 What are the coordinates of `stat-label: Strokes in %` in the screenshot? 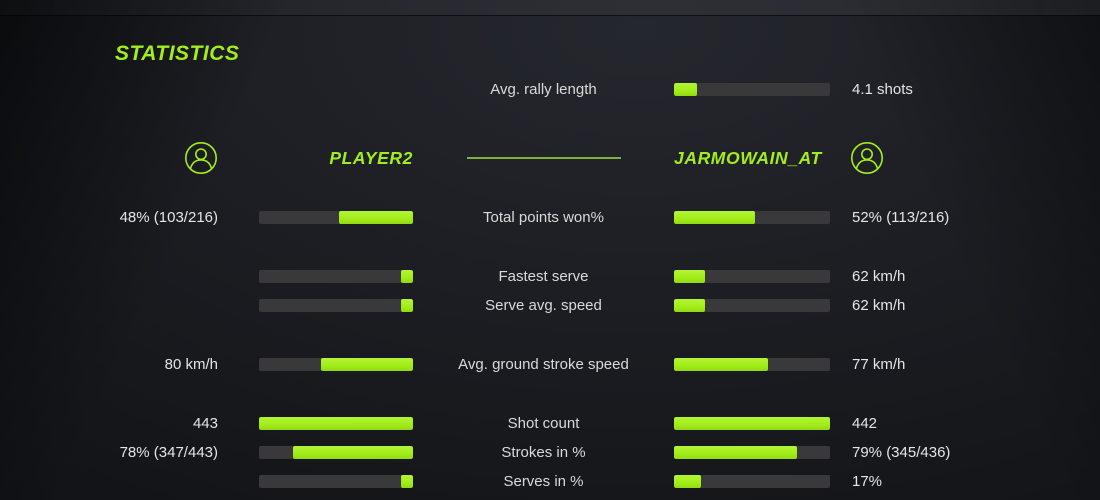 It's located at (543, 452).